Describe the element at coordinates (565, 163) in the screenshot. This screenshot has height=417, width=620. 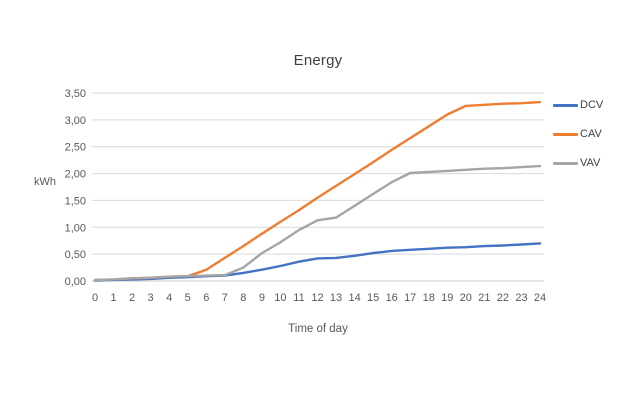
I see `legend-swatch-vav` at that location.